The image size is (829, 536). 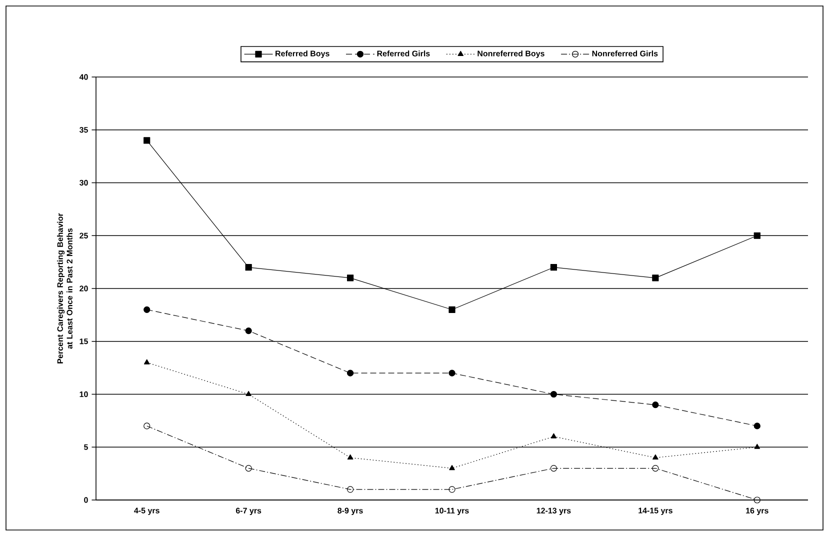 I want to click on y-tick-label: 0, so click(x=86, y=500).